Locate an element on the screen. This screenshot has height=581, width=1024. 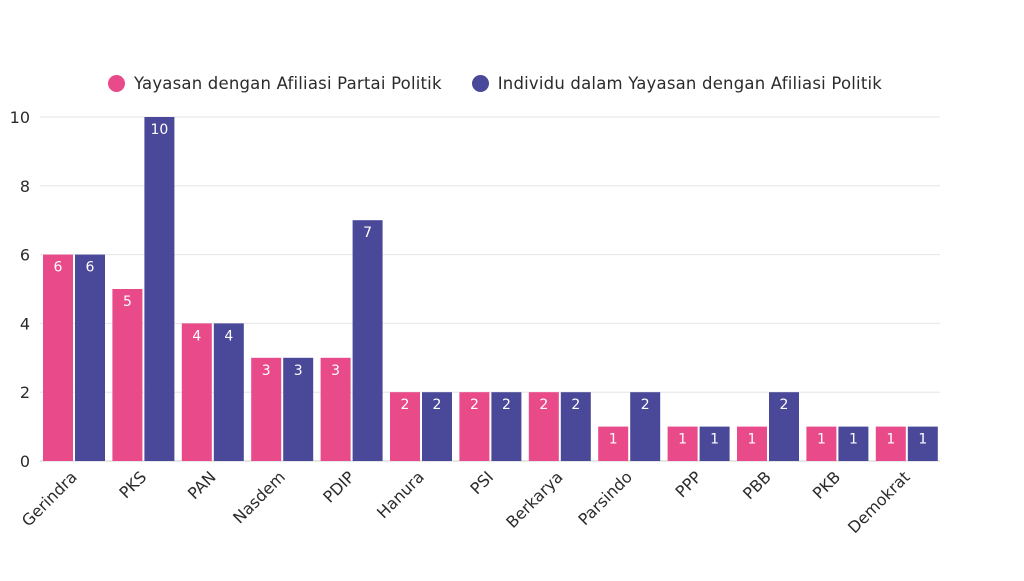
data-label-gerindra-series-1: 6 is located at coordinates (58, 268).